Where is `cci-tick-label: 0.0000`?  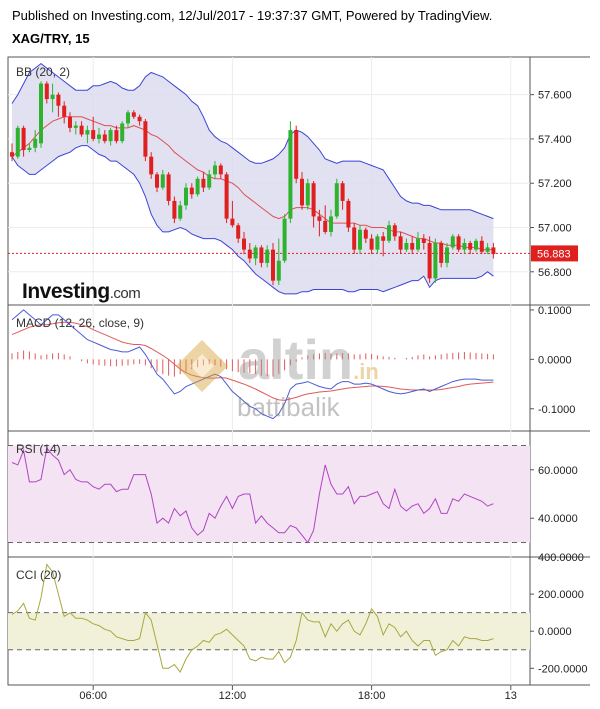 cci-tick-label: 0.0000 is located at coordinates (555, 632).